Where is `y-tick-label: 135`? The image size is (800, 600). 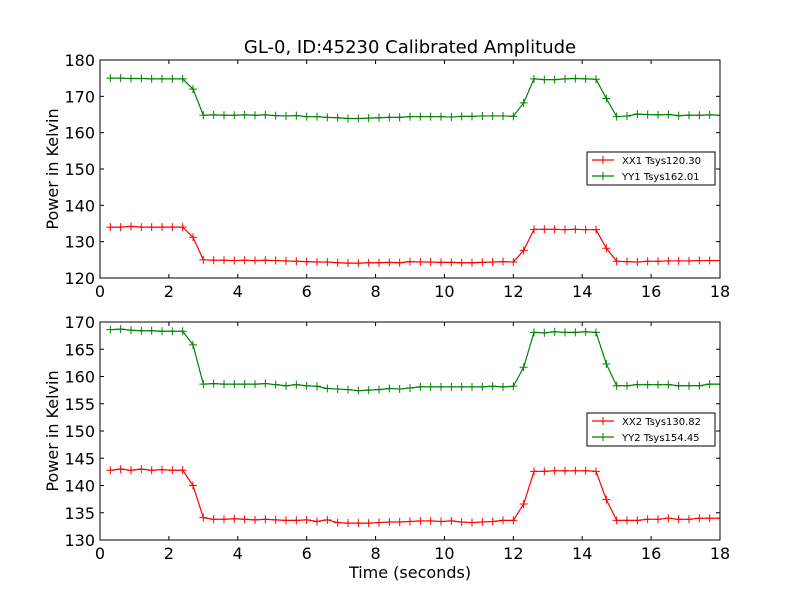
y-tick-label: 135 is located at coordinates (79, 513).